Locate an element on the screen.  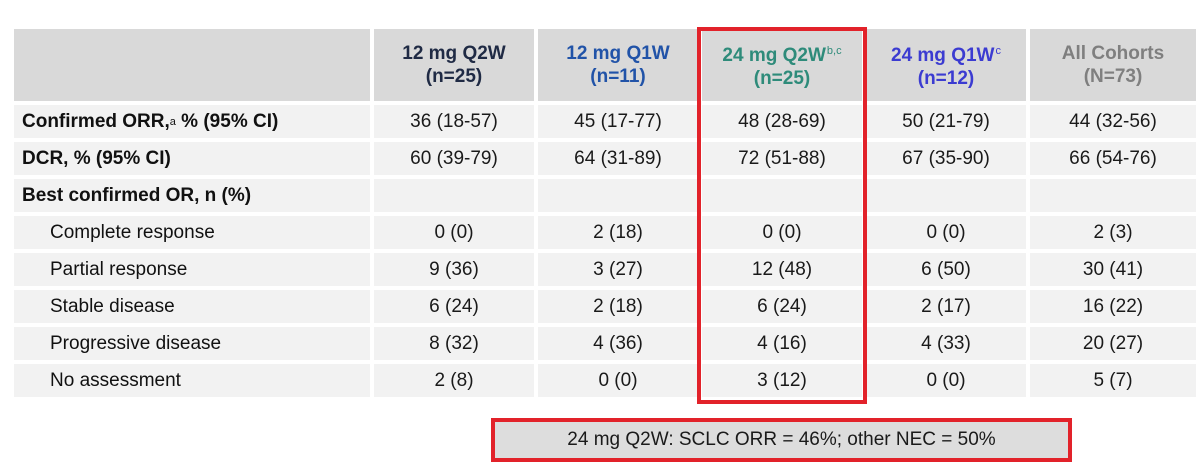
table-cell: 30 (41) is located at coordinates (1113, 269).